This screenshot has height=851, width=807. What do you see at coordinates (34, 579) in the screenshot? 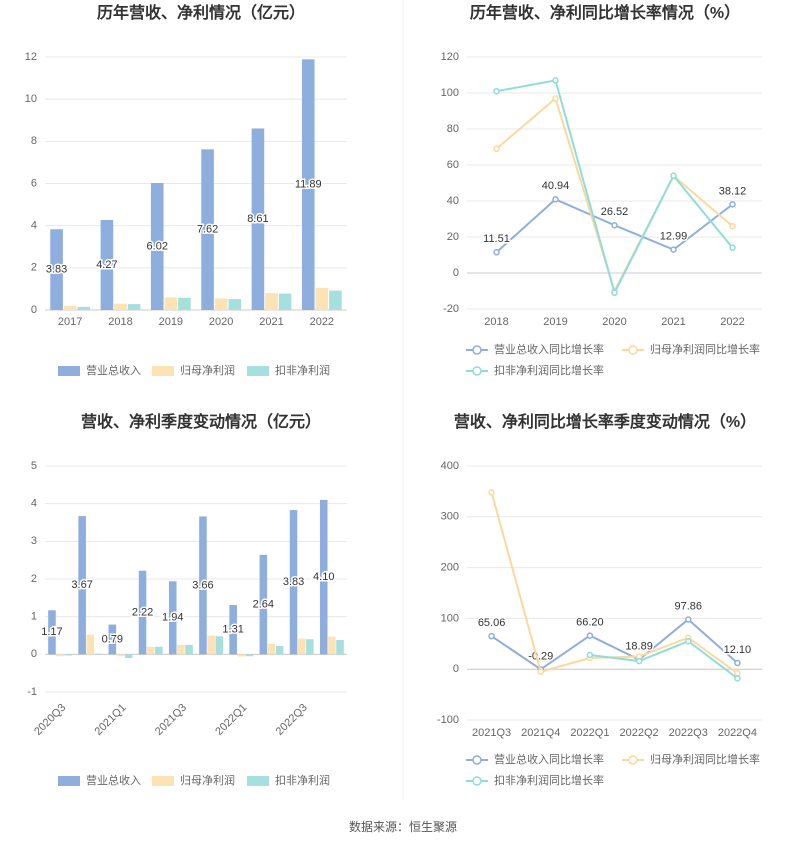
I see `y-tick-label: 2` at bounding box center [34, 579].